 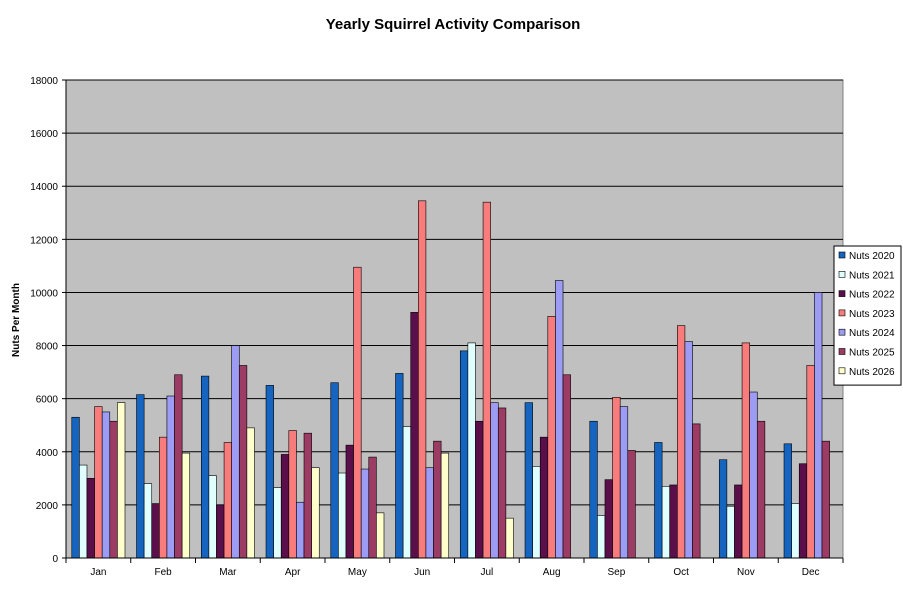 I want to click on bar-nuts-2024-aug, so click(x=559, y=419).